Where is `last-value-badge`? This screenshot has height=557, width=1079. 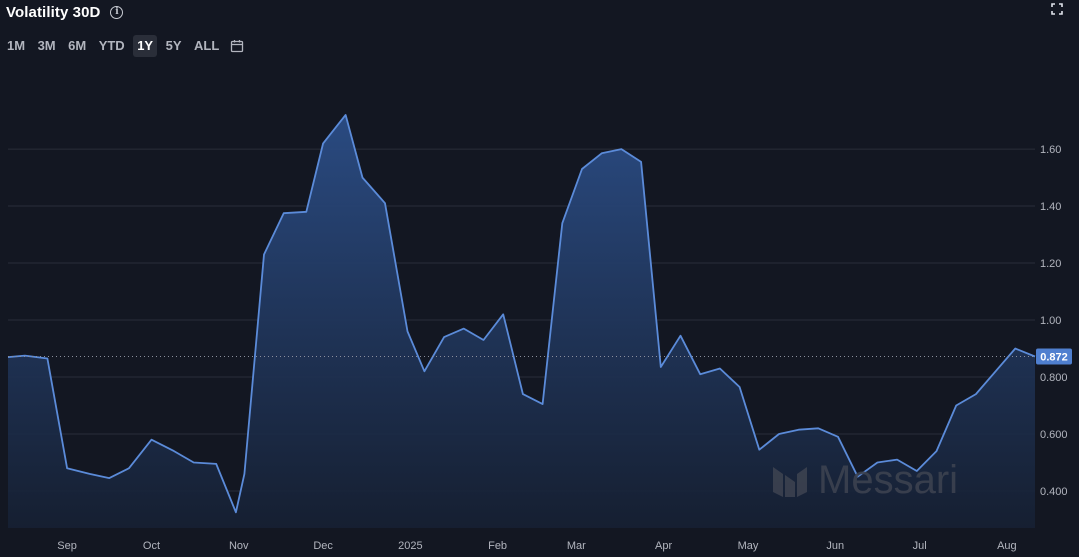
last-value-badge is located at coordinates (1054, 356).